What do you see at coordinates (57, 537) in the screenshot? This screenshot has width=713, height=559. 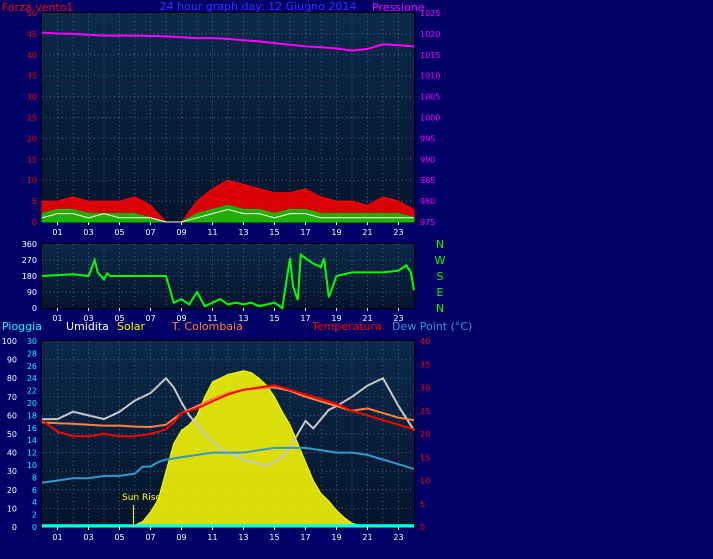 I see `x-tick-label-2-0: 01` at bounding box center [57, 537].